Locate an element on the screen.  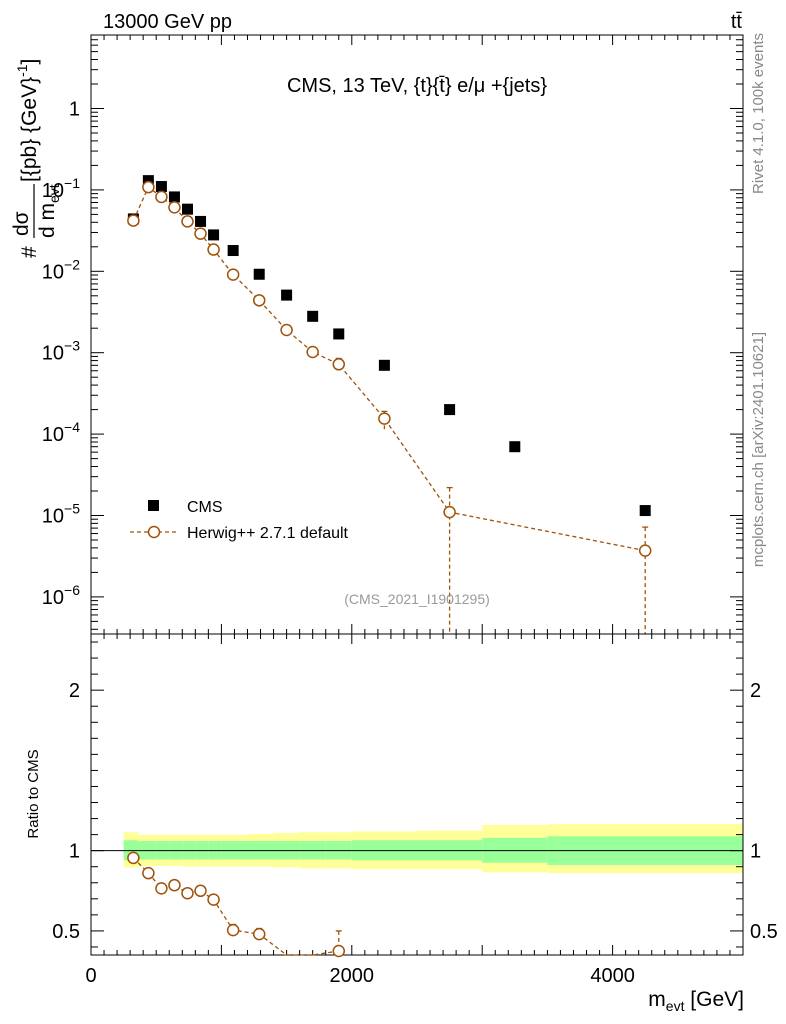
legend-cms-label: CMS is located at coordinates (205, 507).